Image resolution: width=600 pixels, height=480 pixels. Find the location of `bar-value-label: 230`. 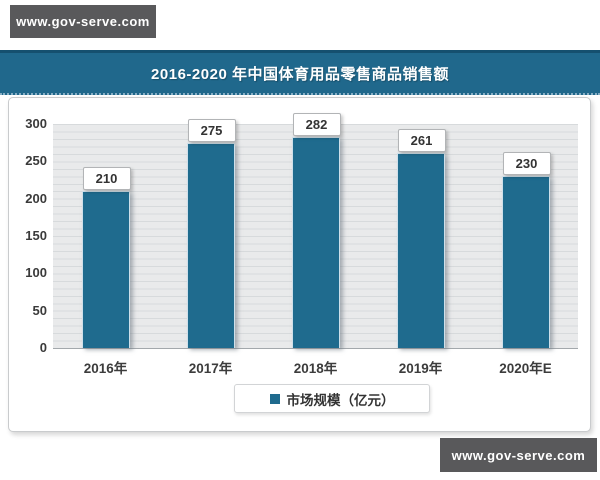

bar-value-label: 230 is located at coordinates (526, 164).